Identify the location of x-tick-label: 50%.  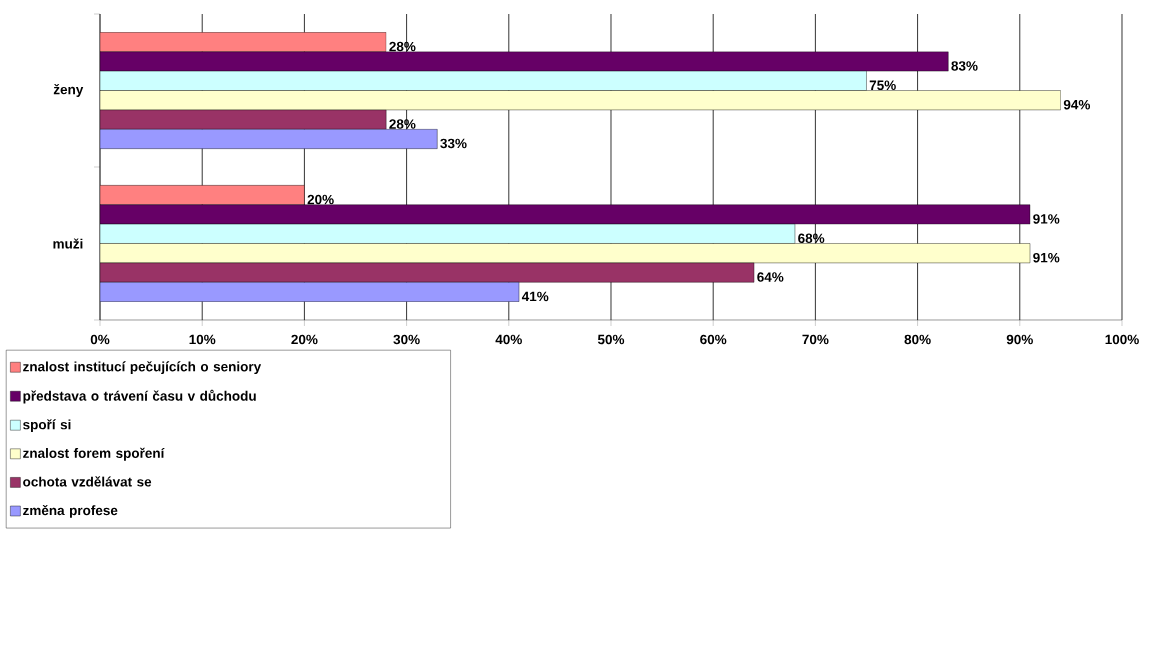
(611, 339).